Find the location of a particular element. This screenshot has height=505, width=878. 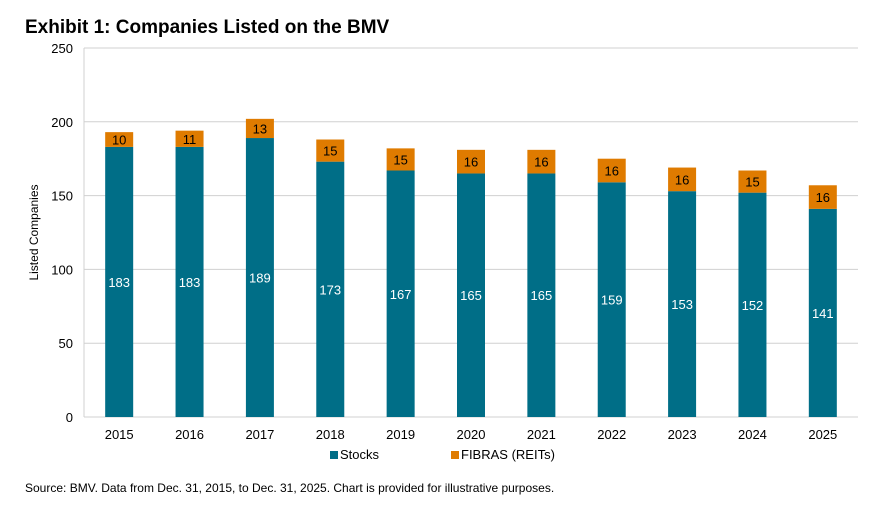

x-tick-label: 2021 is located at coordinates (541, 434).